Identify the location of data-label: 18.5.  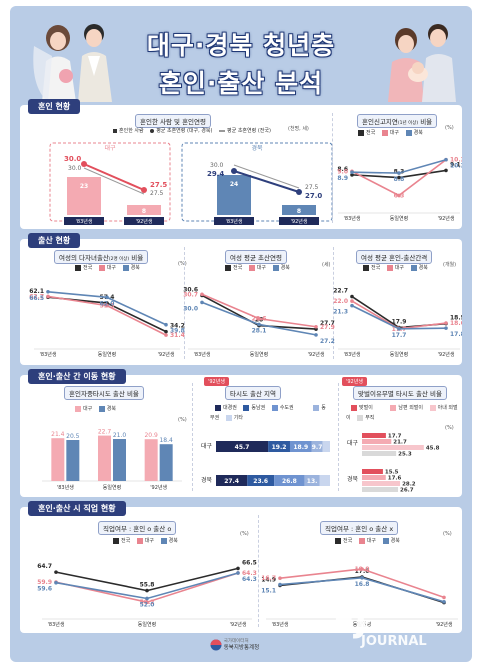
(456, 318).